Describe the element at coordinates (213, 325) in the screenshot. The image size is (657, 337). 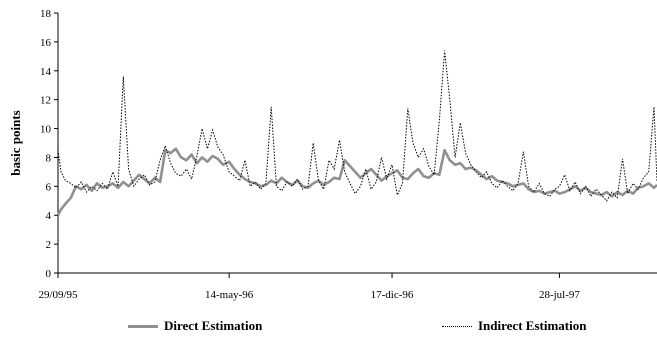
I see `legend-label-direct: Direct Estimation` at that location.